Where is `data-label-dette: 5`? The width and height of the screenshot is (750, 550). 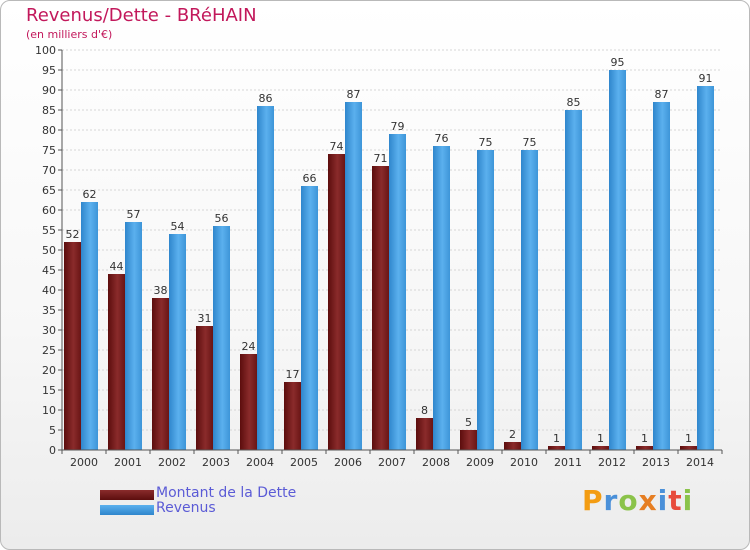
data-label-dette: 5 is located at coordinates (468, 422).